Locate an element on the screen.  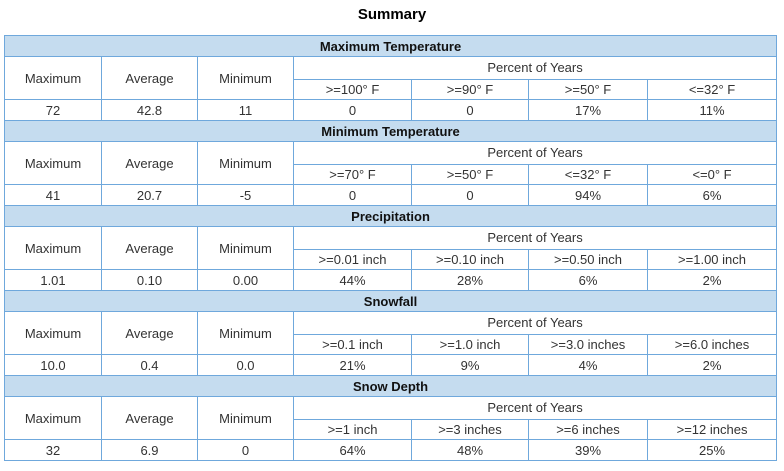
percent-value: 48% is located at coordinates (470, 450).